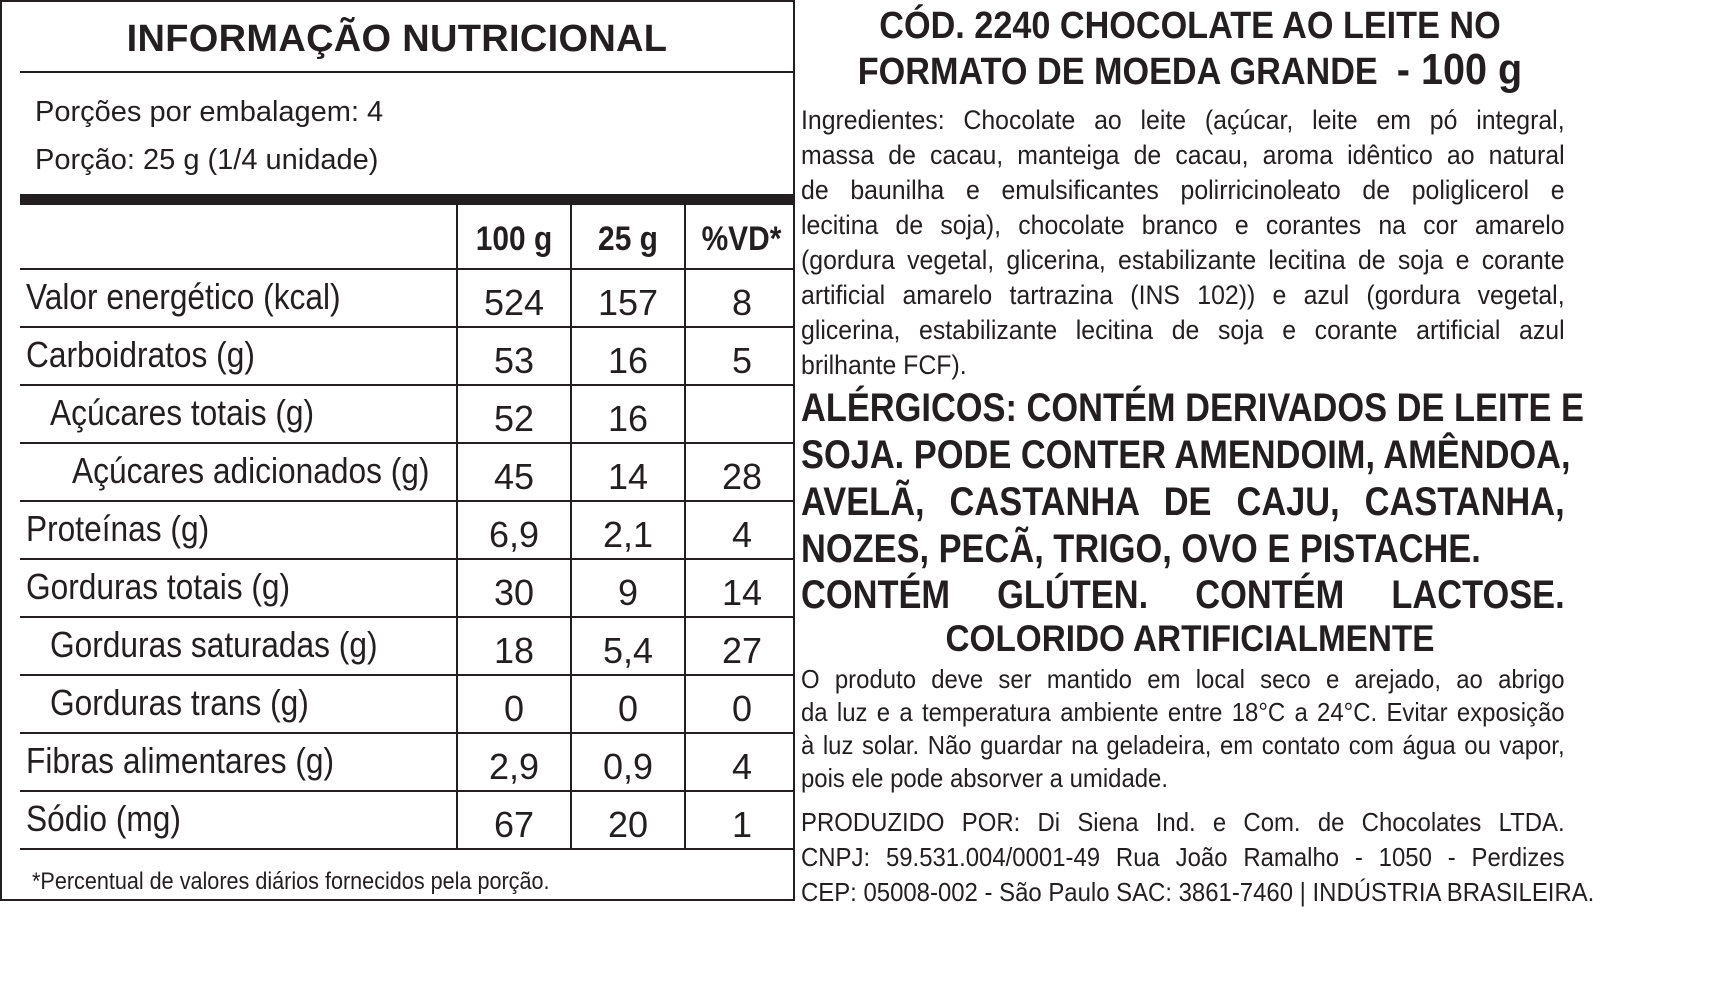 The image size is (1709, 991). Describe the element at coordinates (1141, 549) in the screenshot. I see `allergen-line: NOZES, PECÃ, TRIGO, OVO E PISTACHE.` at that location.